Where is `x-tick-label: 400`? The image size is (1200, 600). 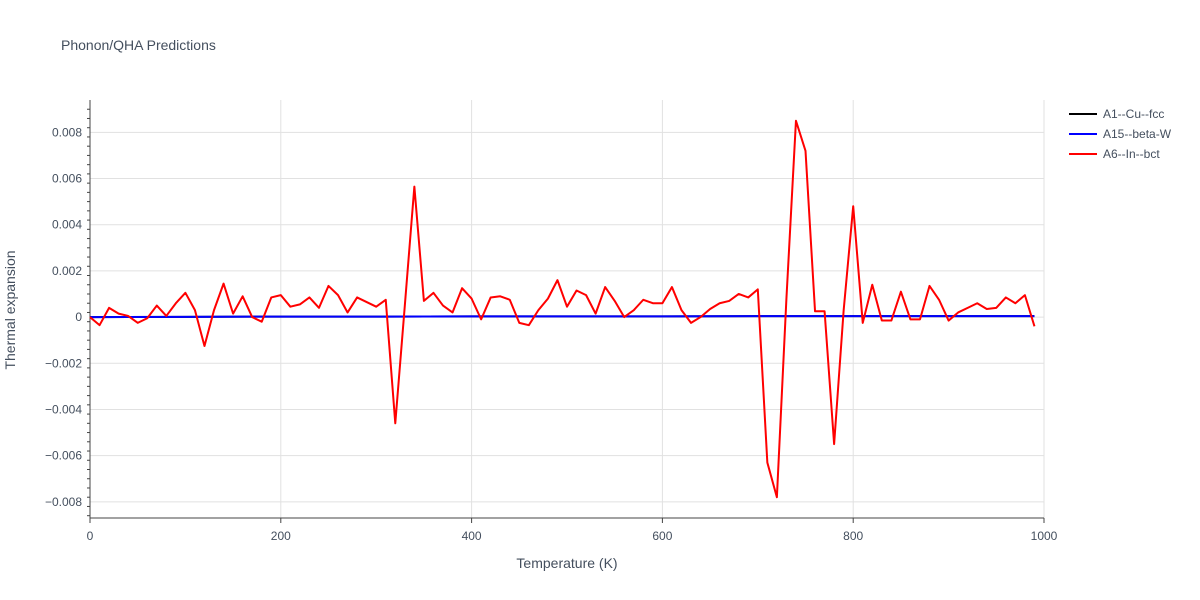 x-tick-label: 400 is located at coordinates (472, 536).